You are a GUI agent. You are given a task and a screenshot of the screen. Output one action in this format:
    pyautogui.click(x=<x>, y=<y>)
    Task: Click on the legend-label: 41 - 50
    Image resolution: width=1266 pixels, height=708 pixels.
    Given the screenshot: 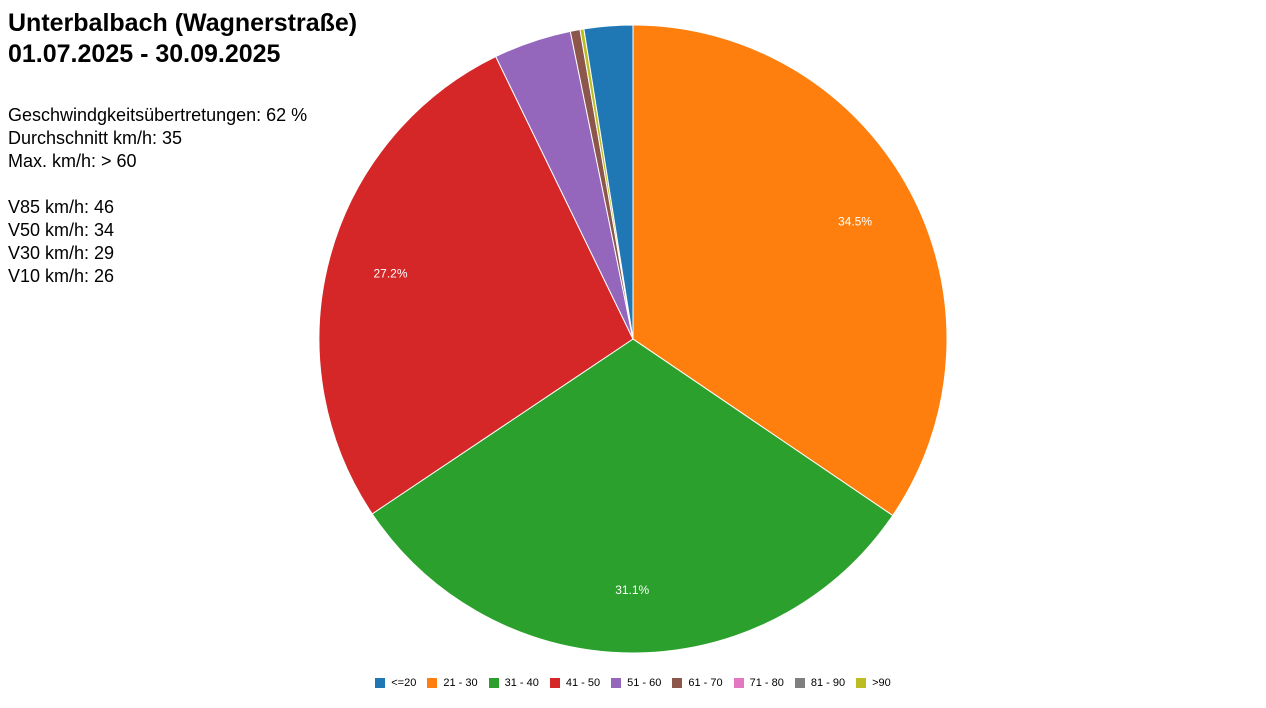 What is the action you would take?
    pyautogui.click(x=583, y=683)
    